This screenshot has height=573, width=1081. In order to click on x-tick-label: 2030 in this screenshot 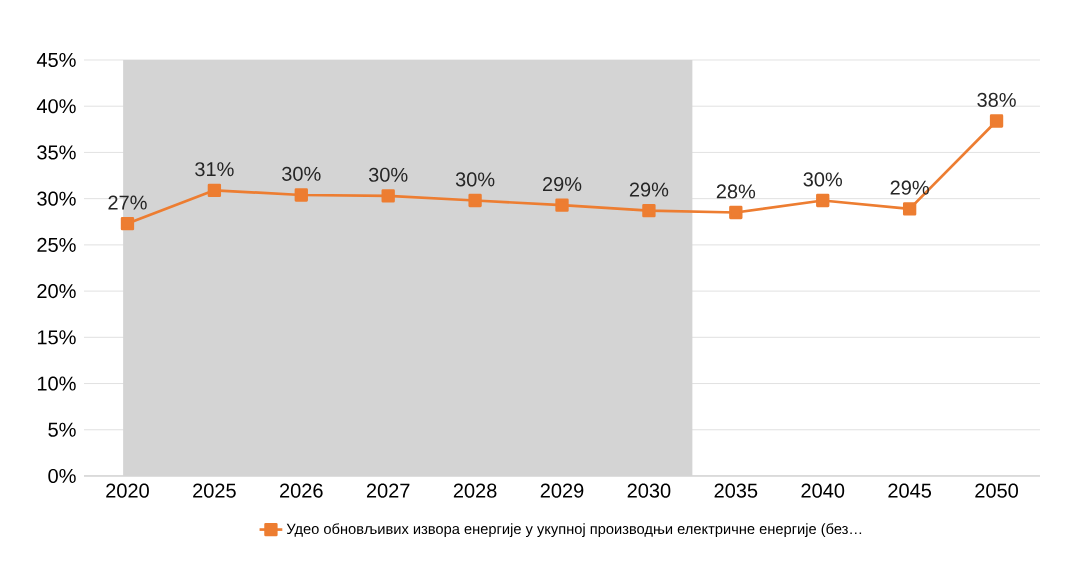, I will do `click(649, 490)`.